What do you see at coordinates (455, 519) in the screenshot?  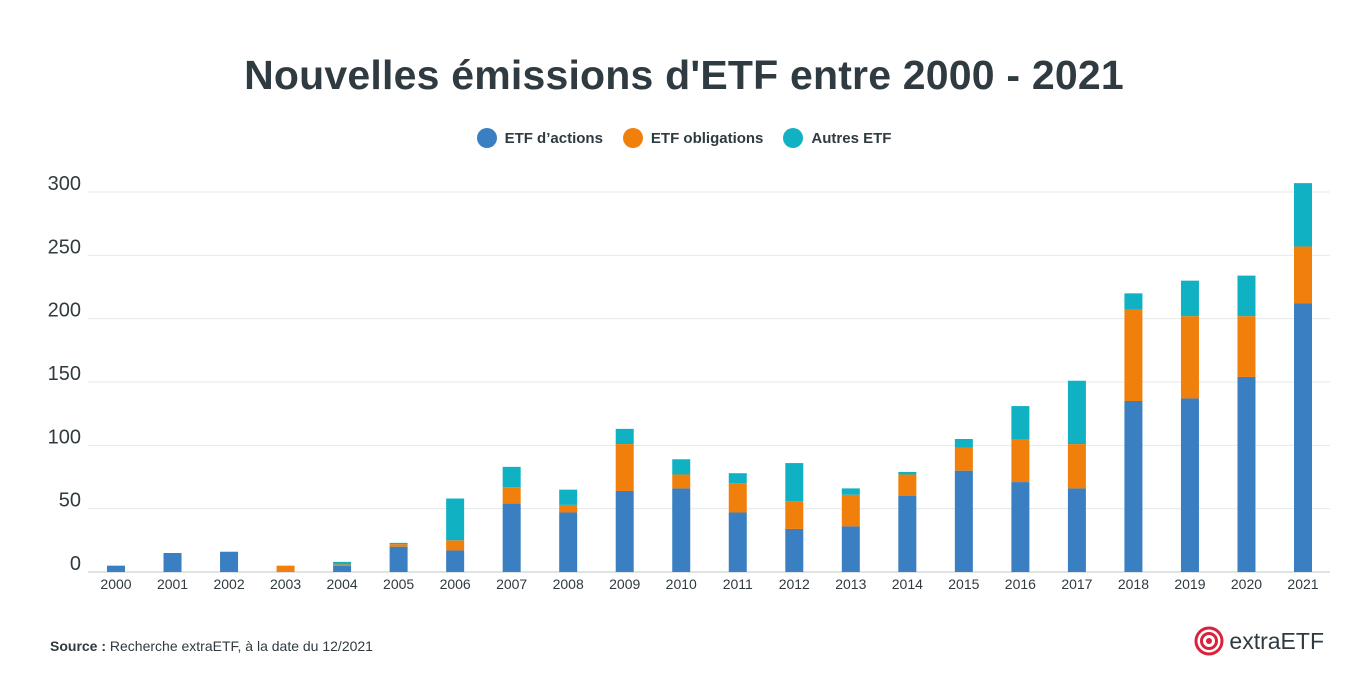 I see `bar-autres-2006` at bounding box center [455, 519].